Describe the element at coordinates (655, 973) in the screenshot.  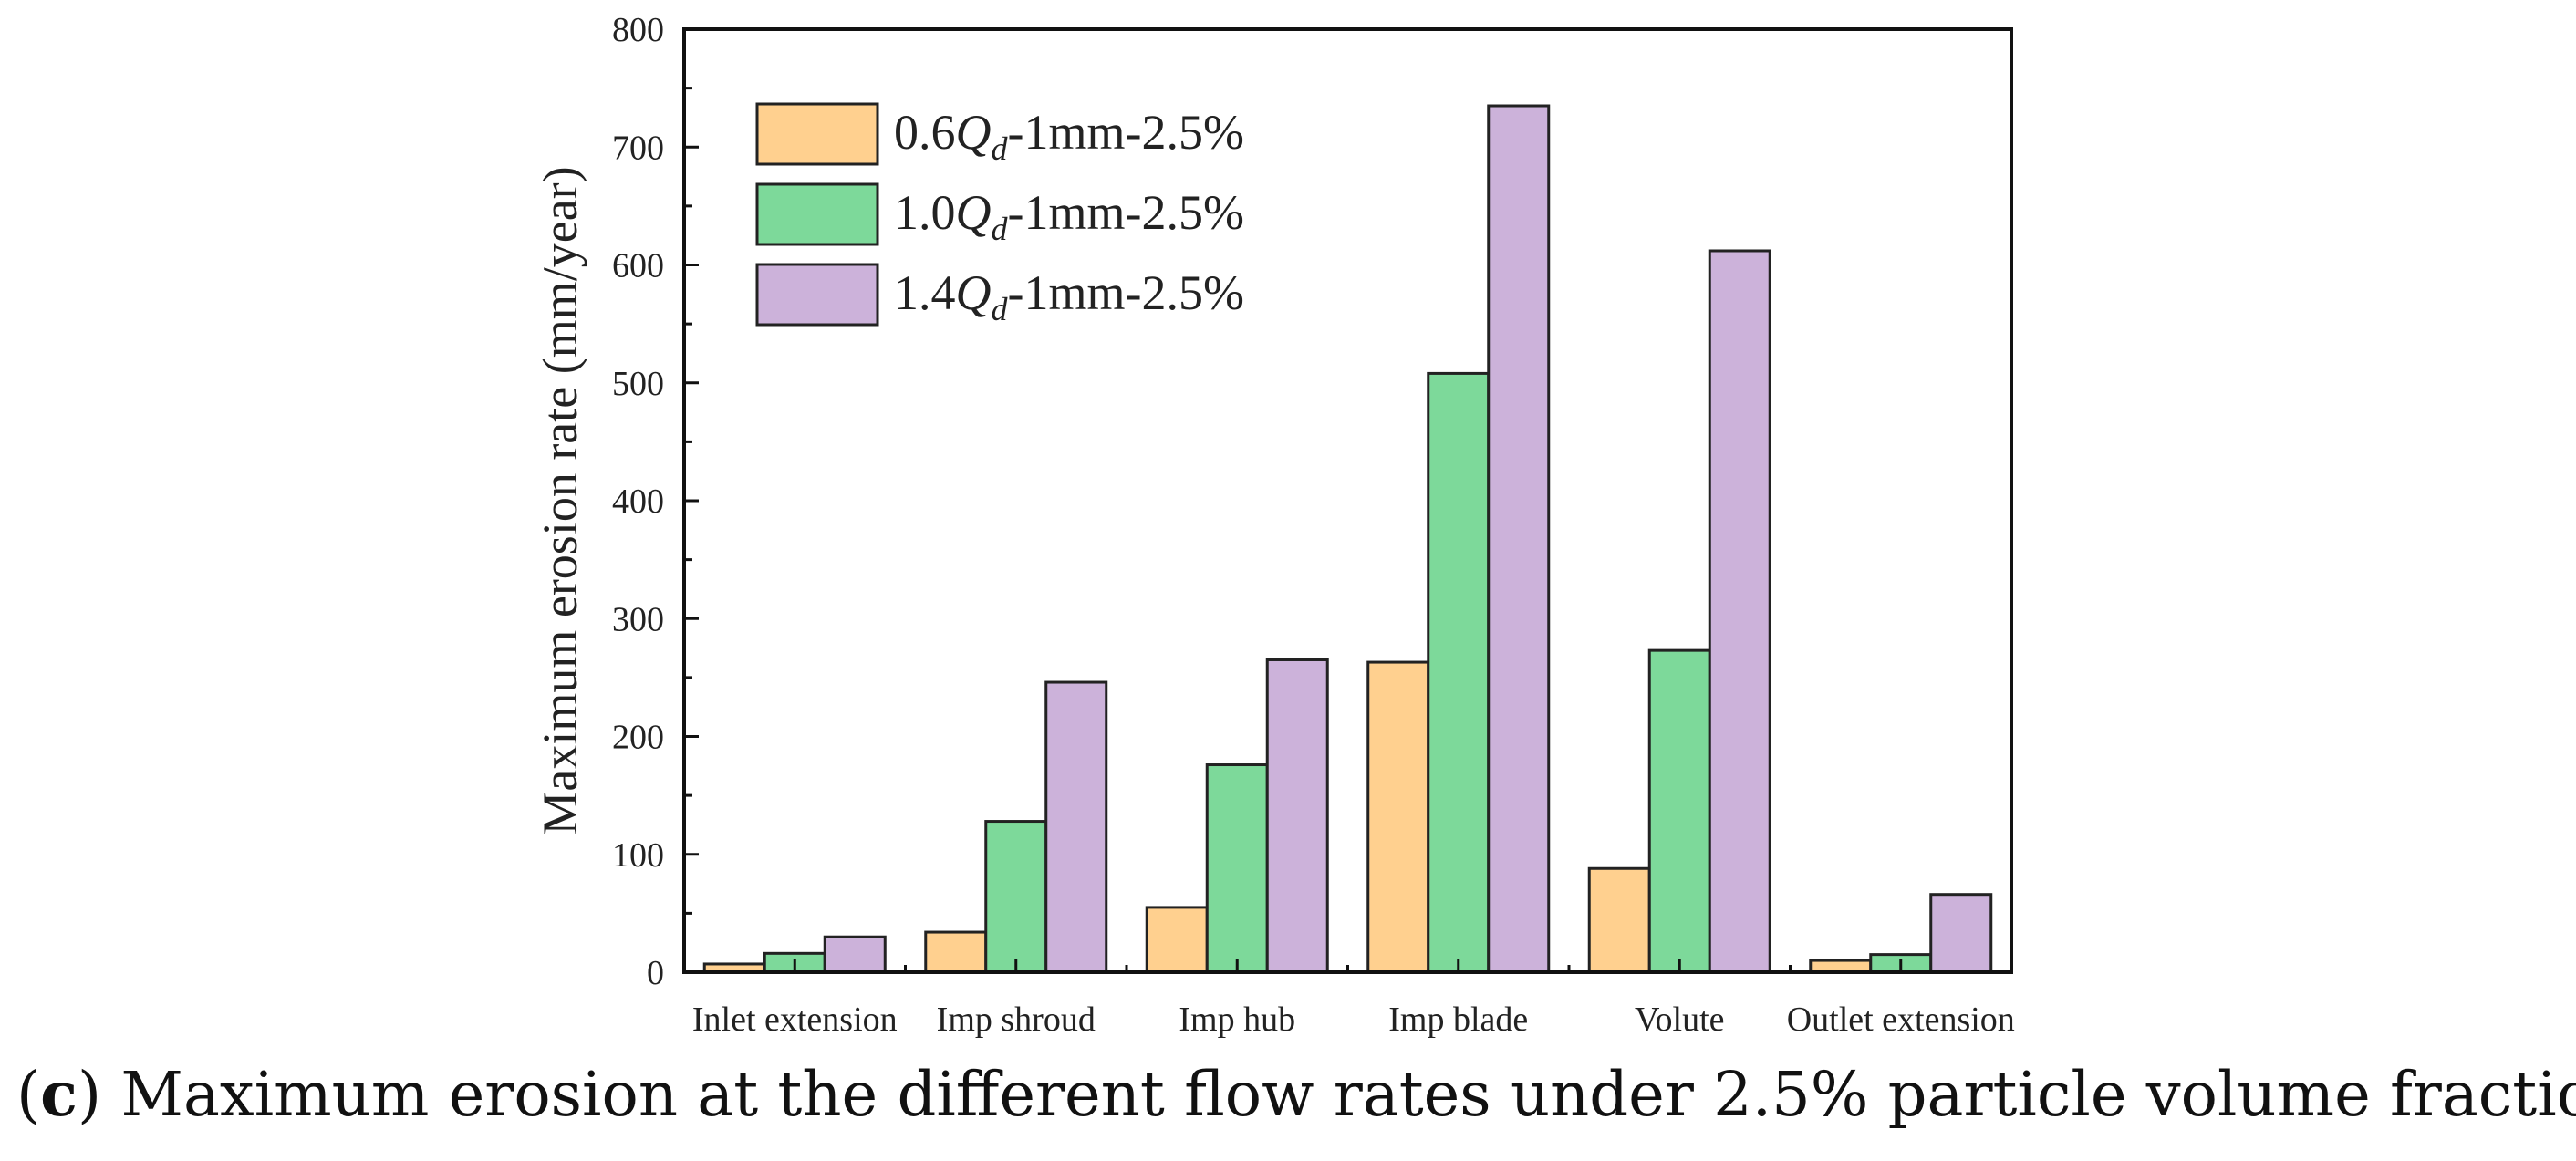
I see `y-tick-label: 0` at that location.